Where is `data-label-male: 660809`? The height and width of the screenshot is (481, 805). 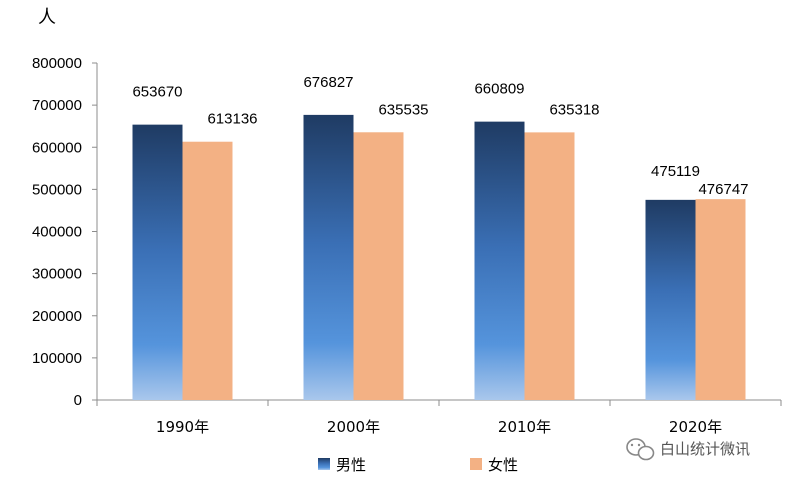
data-label-male: 660809 is located at coordinates (499, 89).